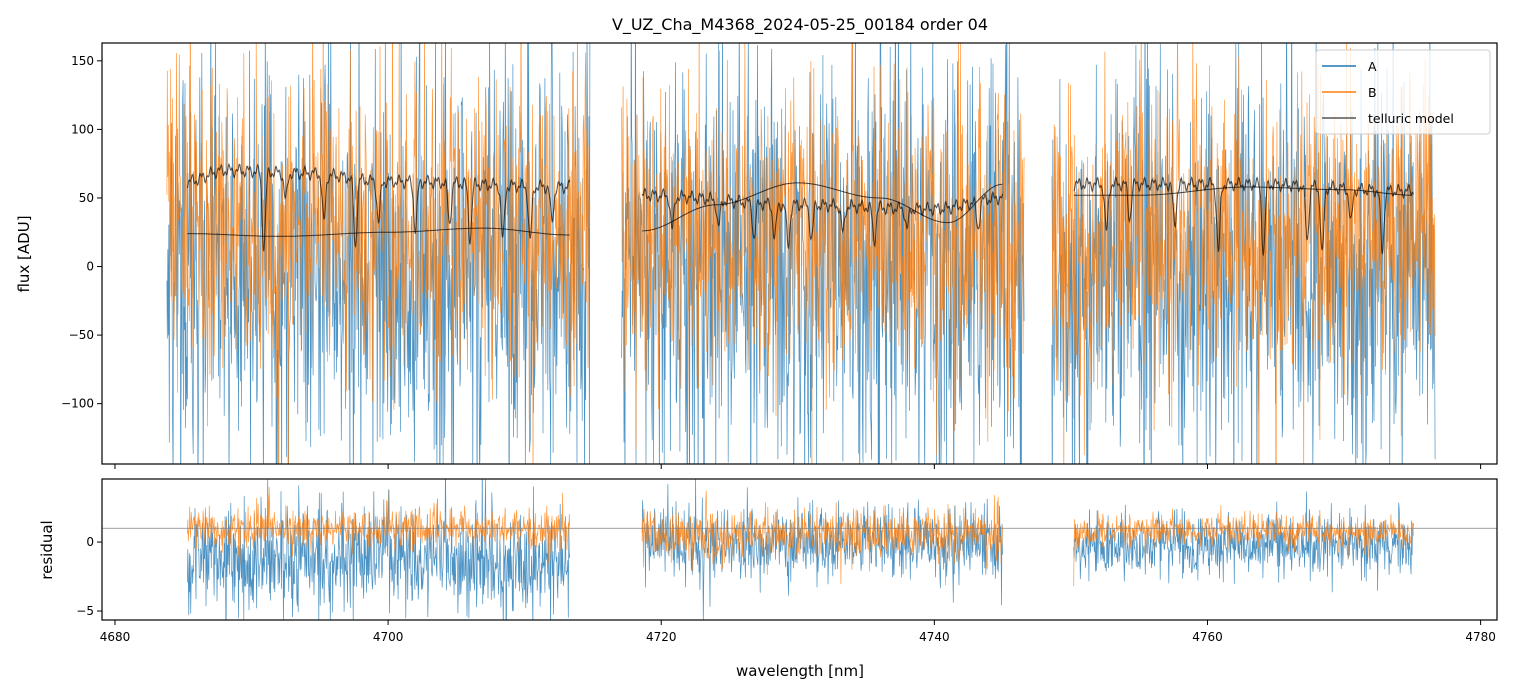  What do you see at coordinates (1372, 92) in the screenshot?
I see `legend-label-b: B` at bounding box center [1372, 92].